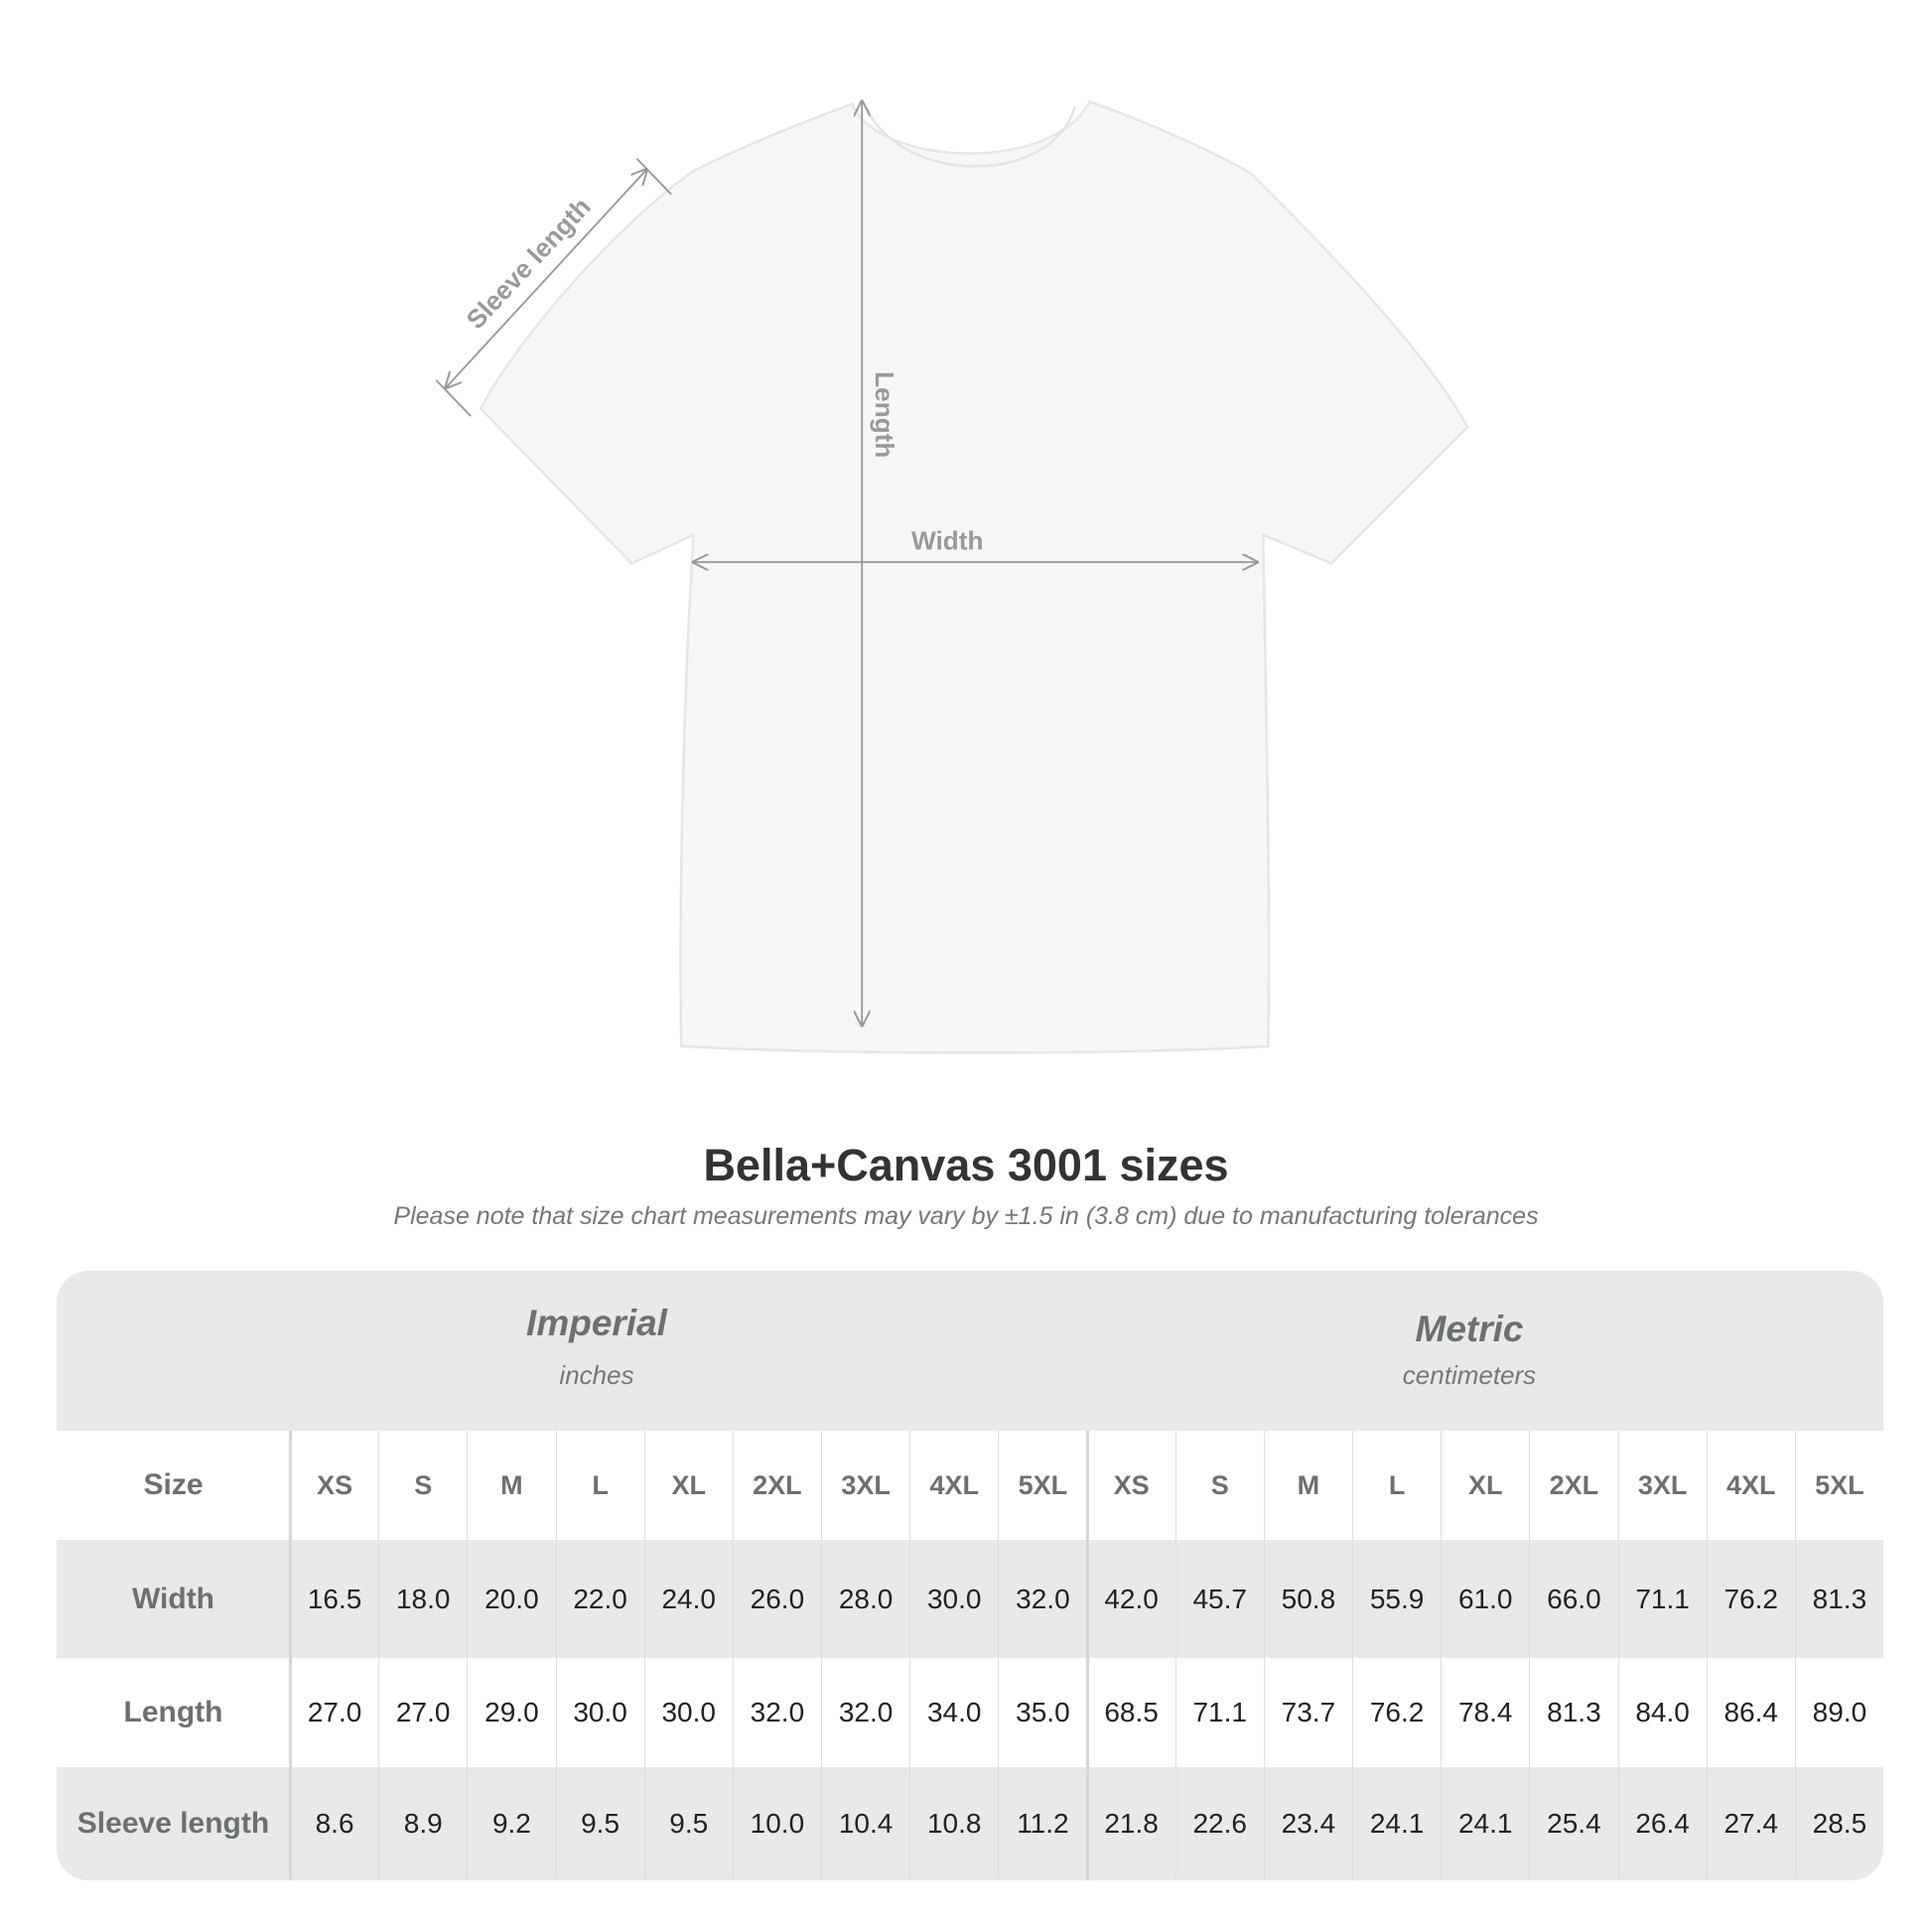 The width and height of the screenshot is (1932, 1932). Describe the element at coordinates (1751, 1486) in the screenshot. I see `size-header-metric: 4XL` at that location.